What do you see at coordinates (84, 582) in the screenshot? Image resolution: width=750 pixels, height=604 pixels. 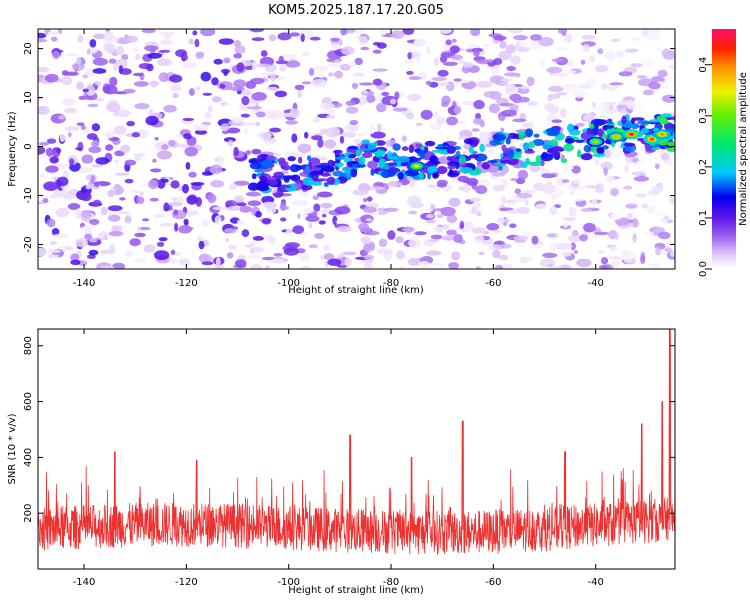 I see `x-tick-label: -140` at bounding box center [84, 582].